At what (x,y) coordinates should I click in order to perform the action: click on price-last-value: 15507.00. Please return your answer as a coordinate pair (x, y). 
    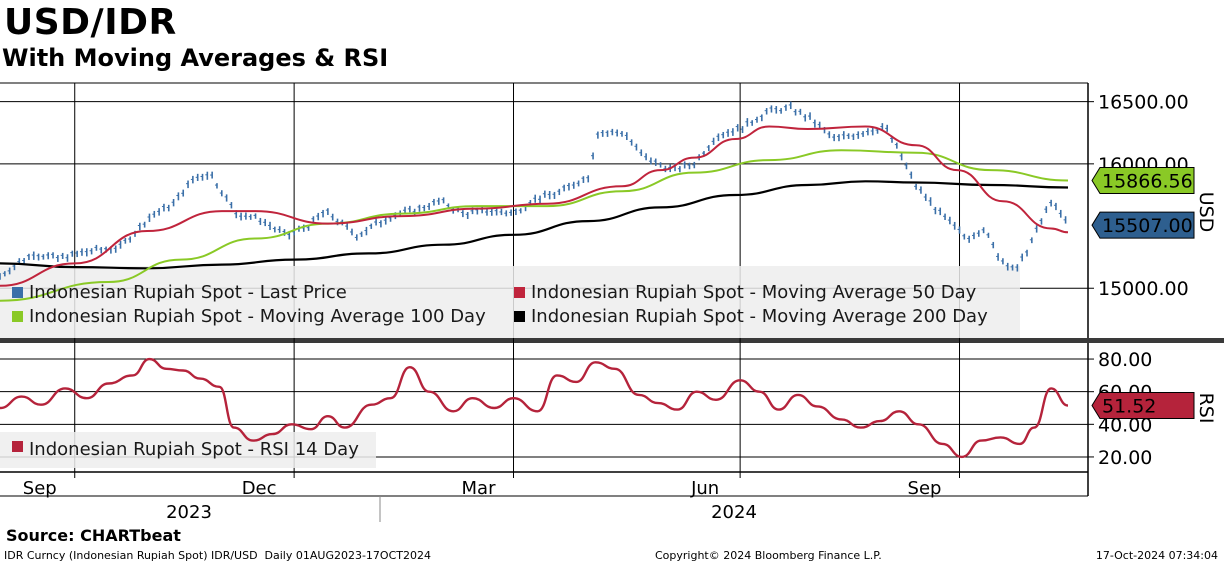
    Looking at the image, I should click on (1147, 226).